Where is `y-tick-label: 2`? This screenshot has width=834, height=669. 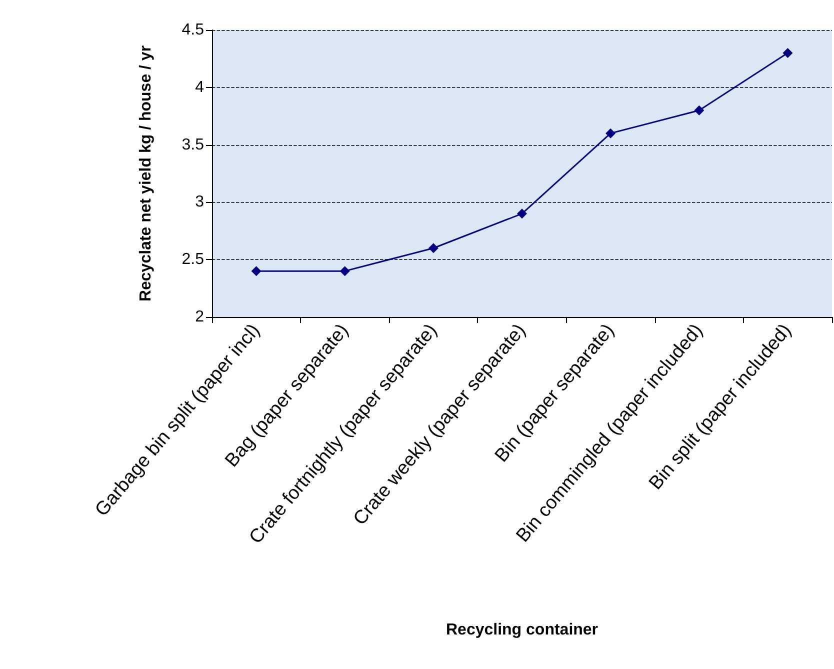
y-tick-label: 2 is located at coordinates (199, 317).